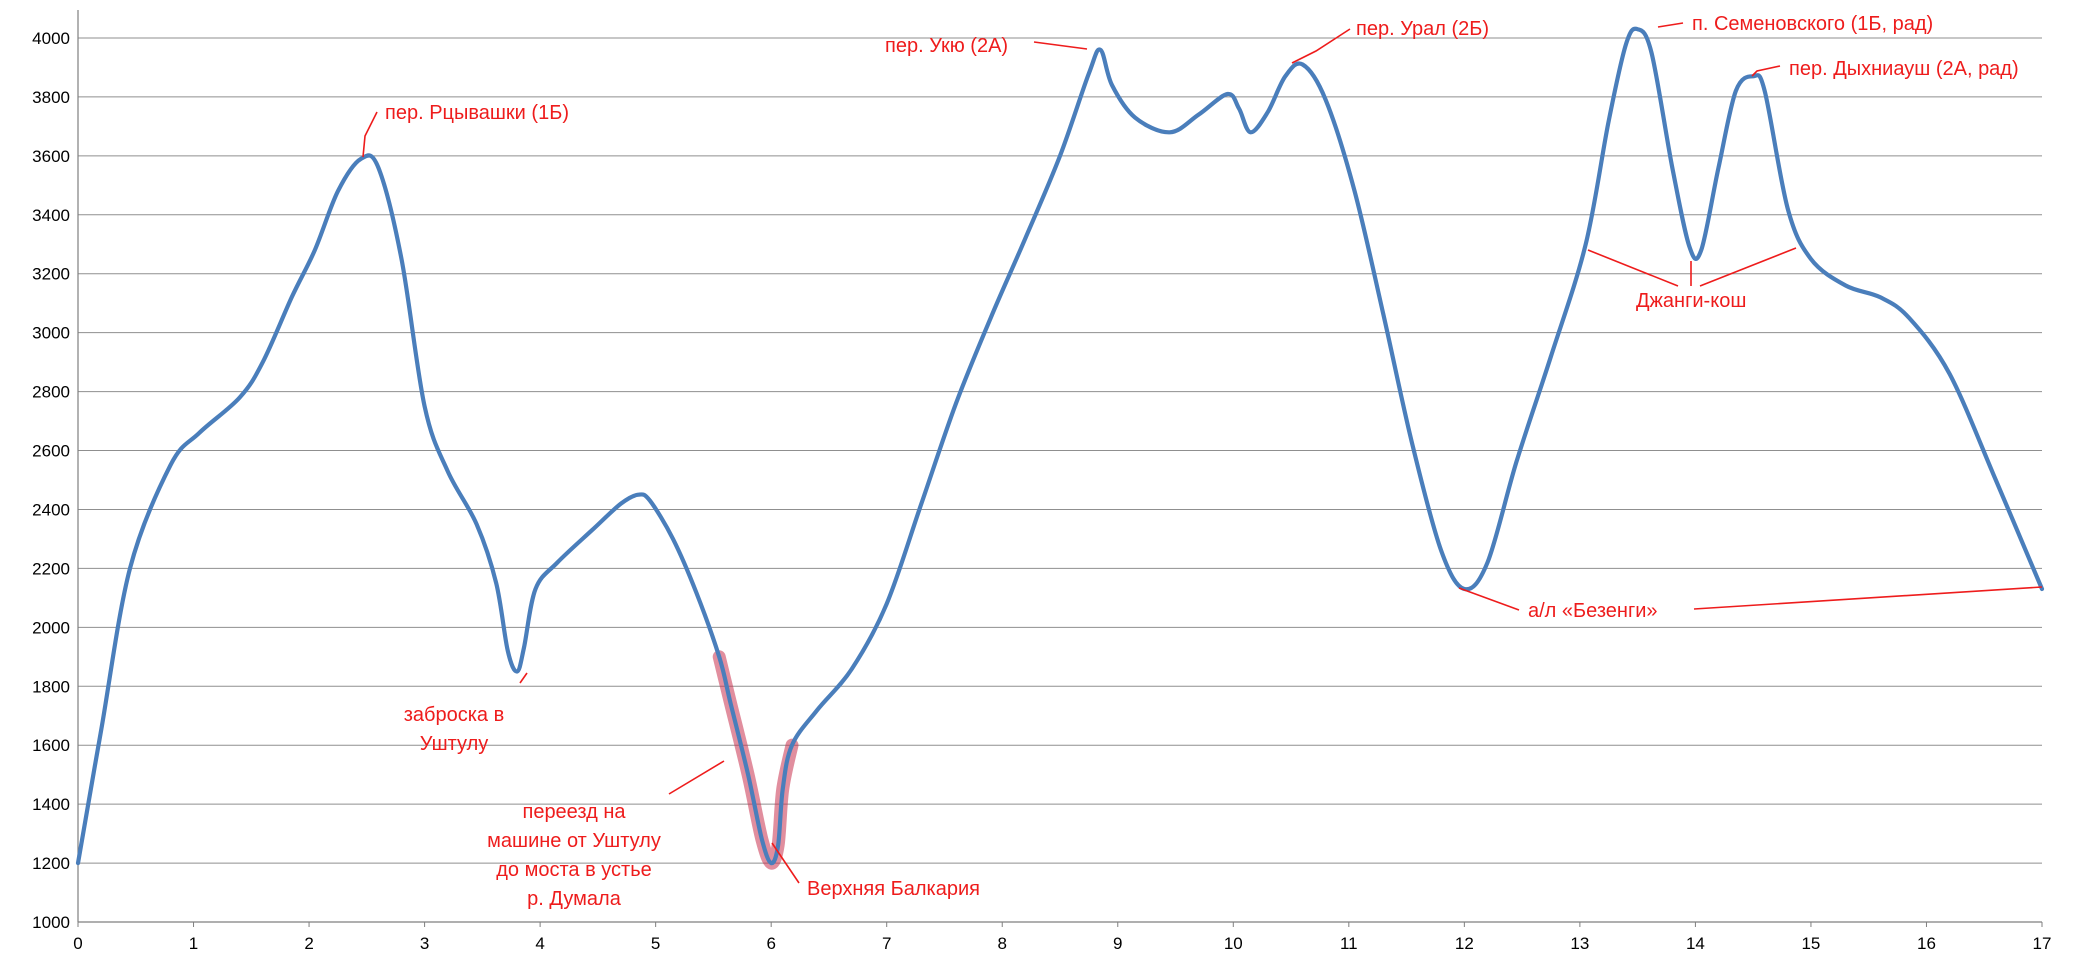 This screenshot has height=967, width=2074. Describe the element at coordinates (51, 568) in the screenshot. I see `y-tick-label: 2200` at that location.